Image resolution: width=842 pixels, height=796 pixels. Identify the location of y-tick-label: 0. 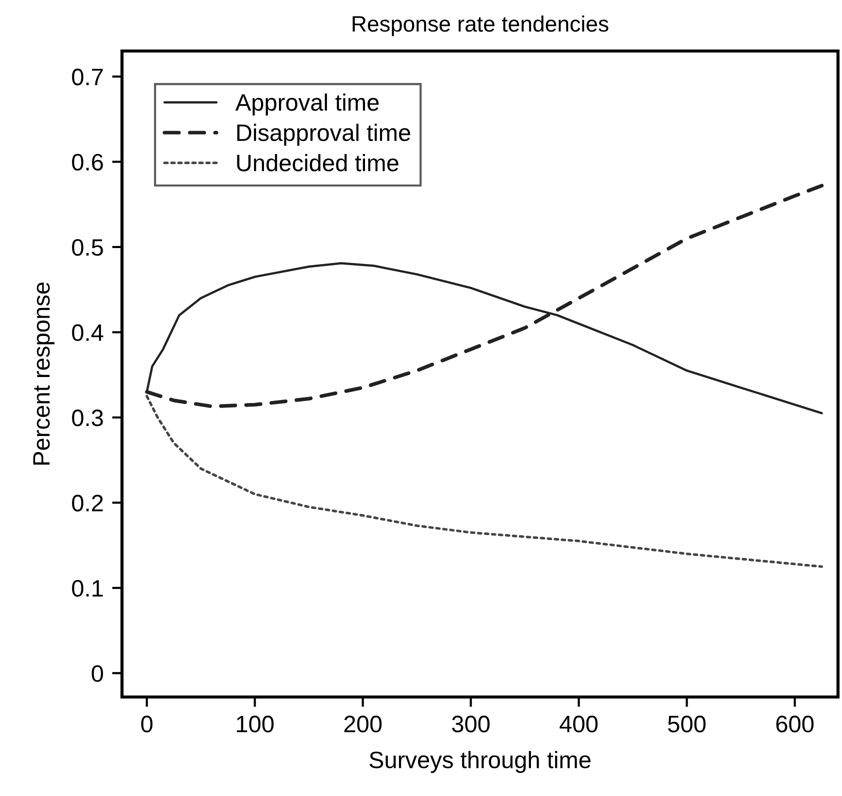
(98, 673).